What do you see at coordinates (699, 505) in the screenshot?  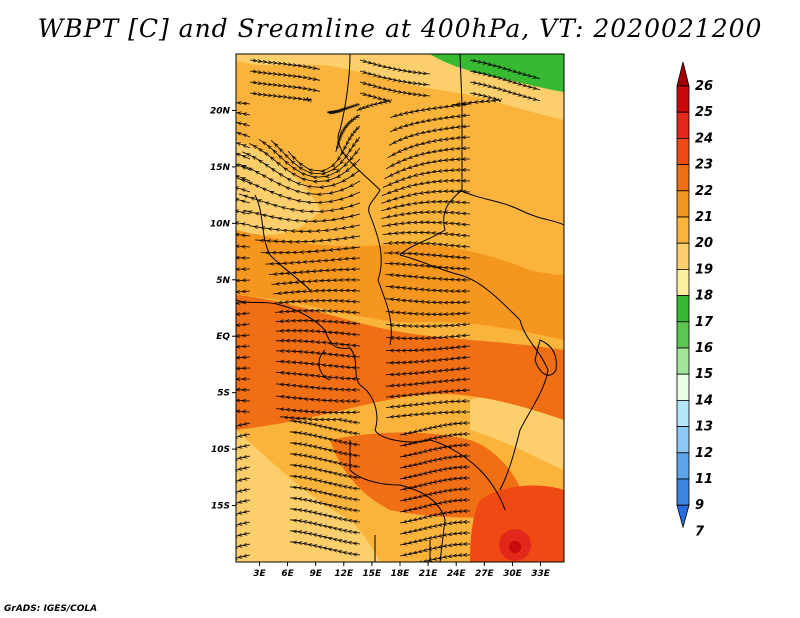 I see `colorbar-label: 9` at bounding box center [699, 505].